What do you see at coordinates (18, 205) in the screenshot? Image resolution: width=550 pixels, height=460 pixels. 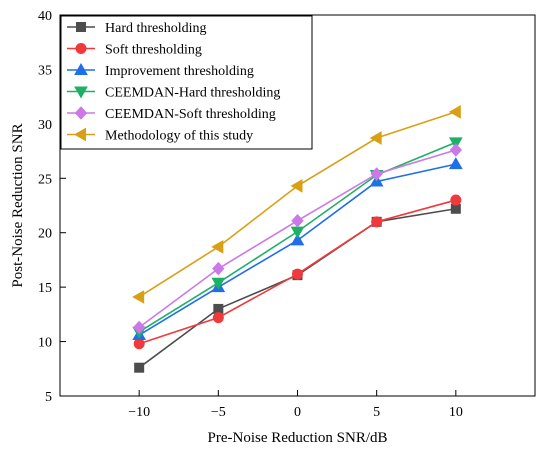 I see `y-axis-title: Post-Noise Reduction SNR` at bounding box center [18, 205].